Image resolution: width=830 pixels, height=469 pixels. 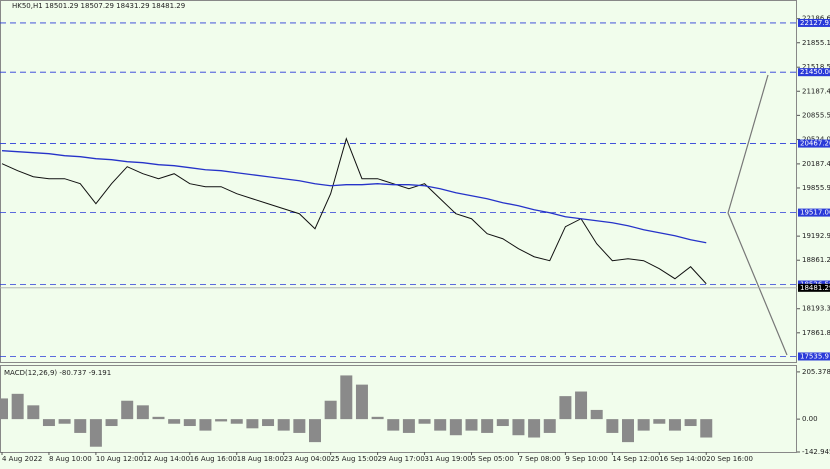 What do you see at coordinates (816, 91) in the screenshot?
I see `y-tick-label: 21187.40` at bounding box center [816, 91].